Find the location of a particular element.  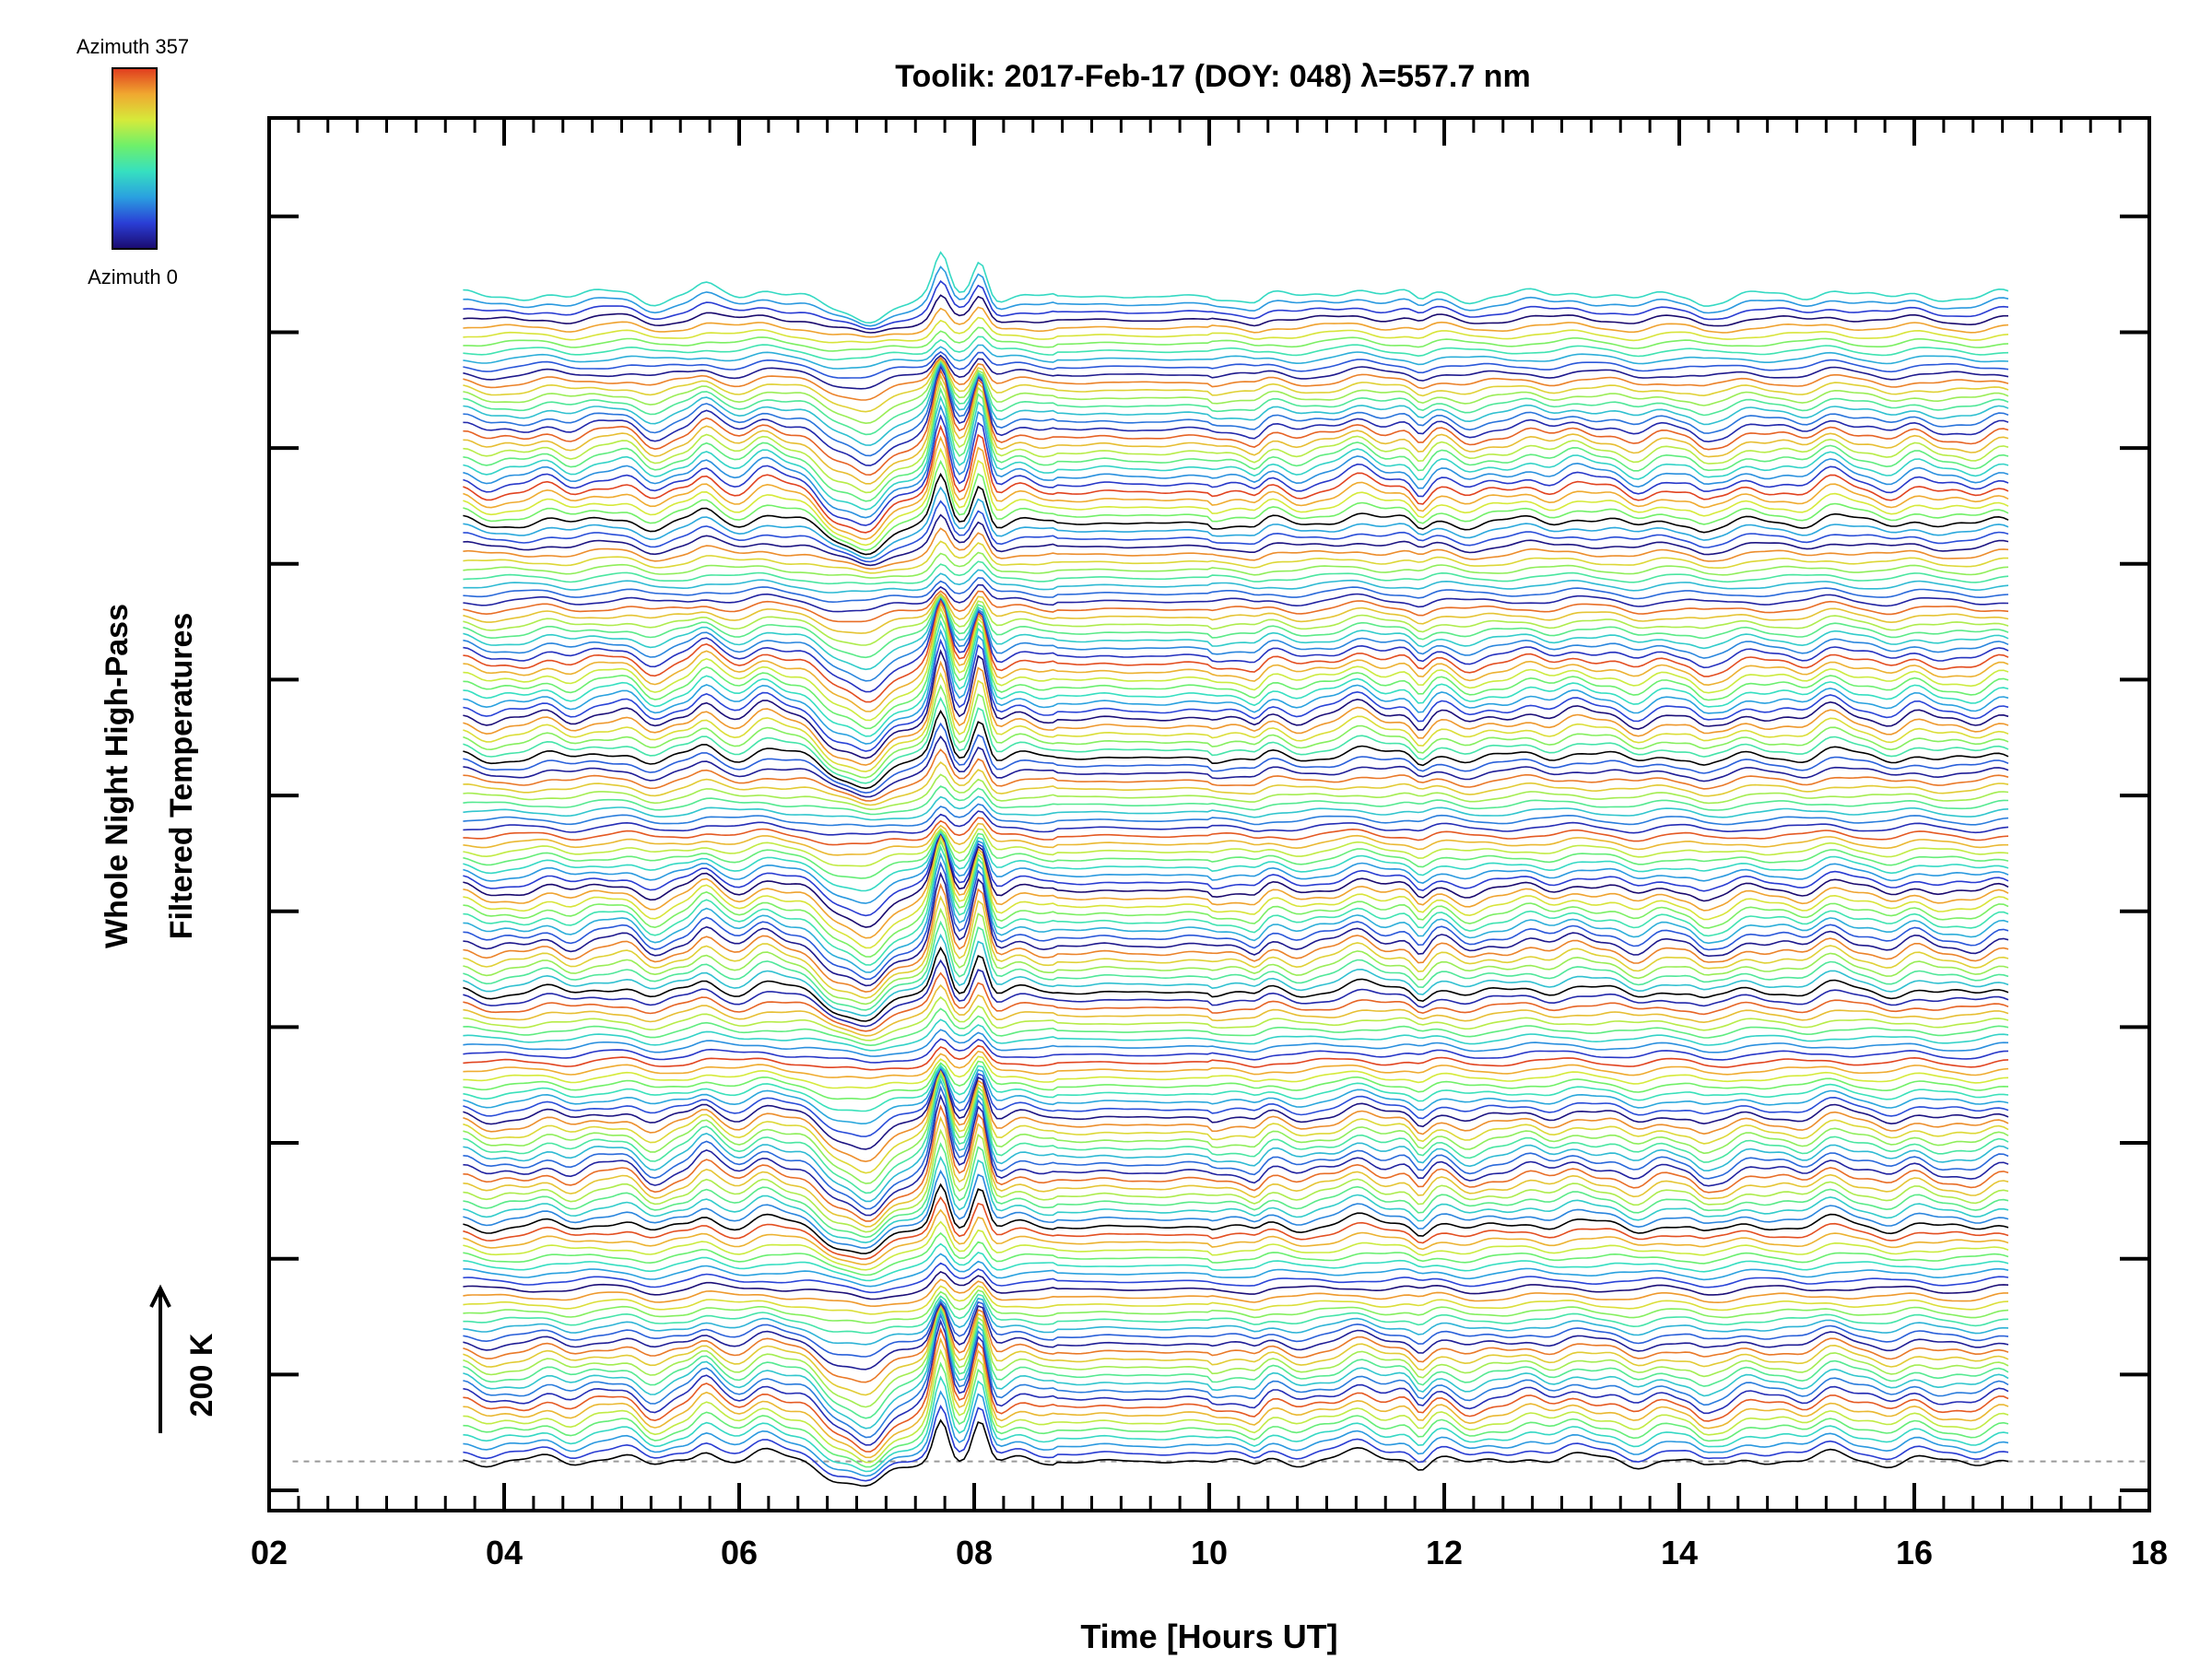

colorbar: Azimuth 357 Azimuth 0 is located at coordinates (132, 161).